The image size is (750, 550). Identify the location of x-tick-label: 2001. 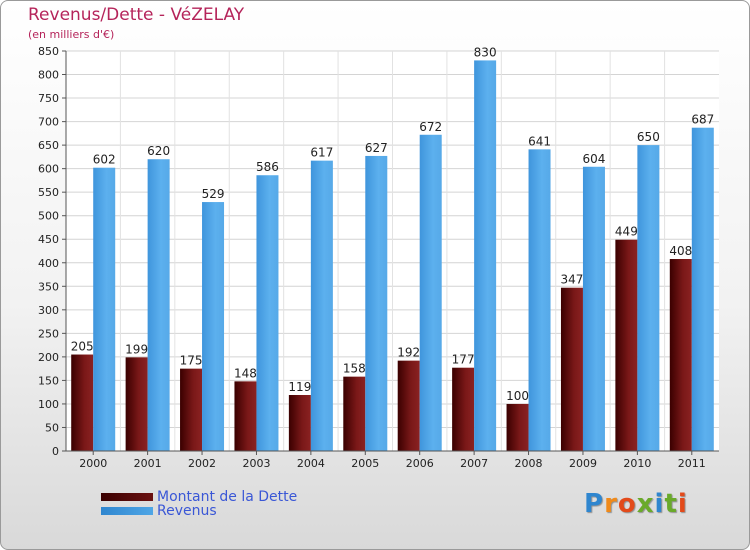
(148, 463).